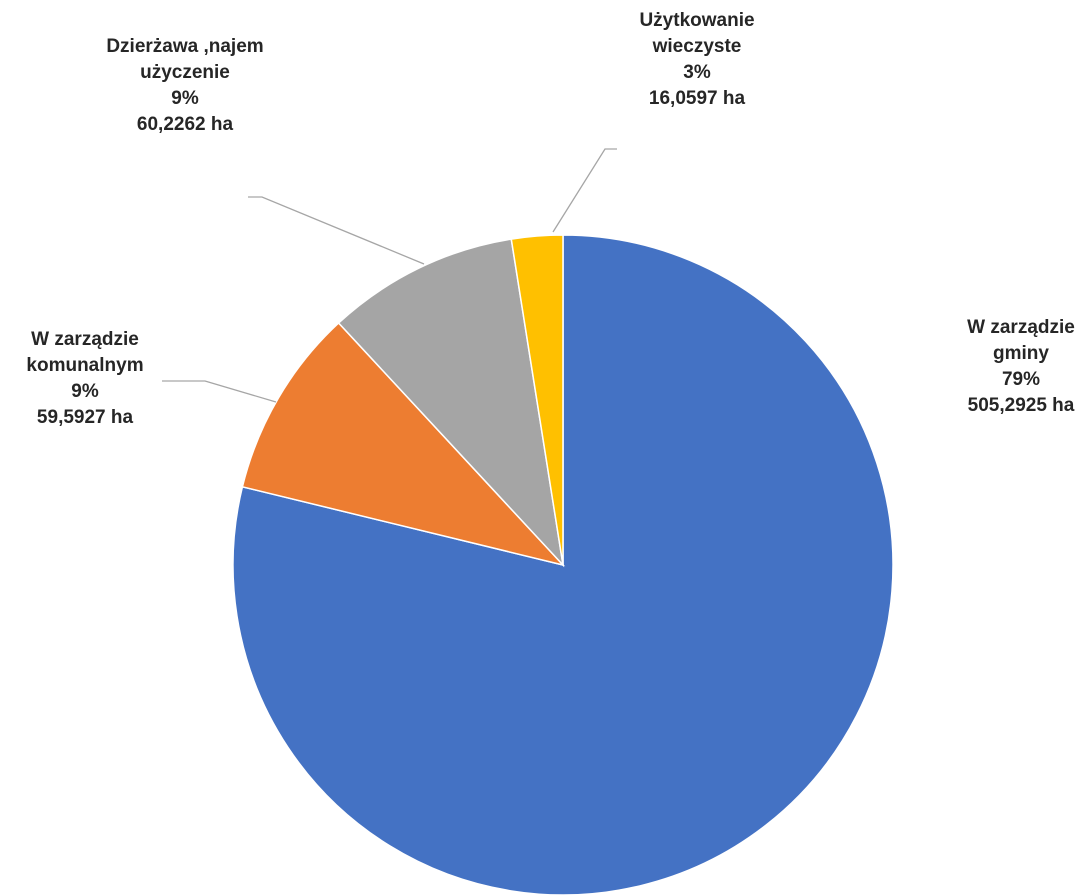  What do you see at coordinates (451, 403) in the screenshot?
I see `pie-slice-dzierzawa-najem-uzyczenie` at bounding box center [451, 403].